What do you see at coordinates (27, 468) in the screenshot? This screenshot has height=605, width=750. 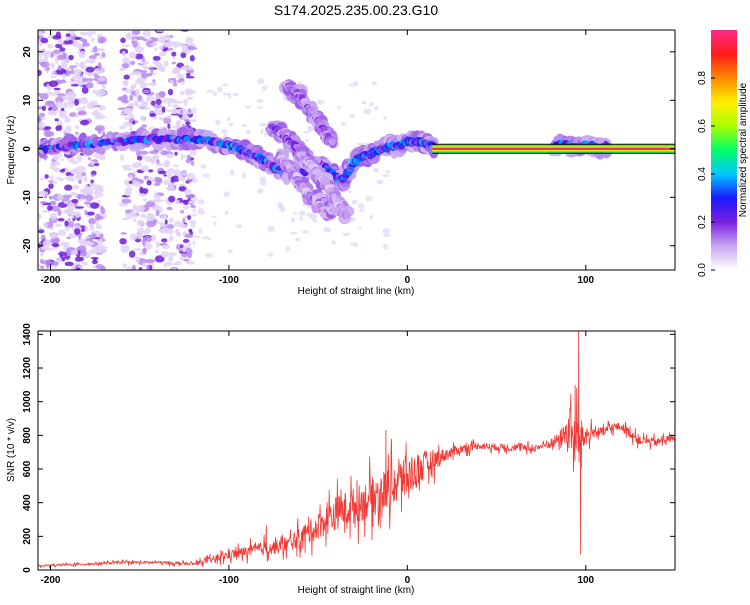 I see `y-tick-label: 600` at bounding box center [27, 468].